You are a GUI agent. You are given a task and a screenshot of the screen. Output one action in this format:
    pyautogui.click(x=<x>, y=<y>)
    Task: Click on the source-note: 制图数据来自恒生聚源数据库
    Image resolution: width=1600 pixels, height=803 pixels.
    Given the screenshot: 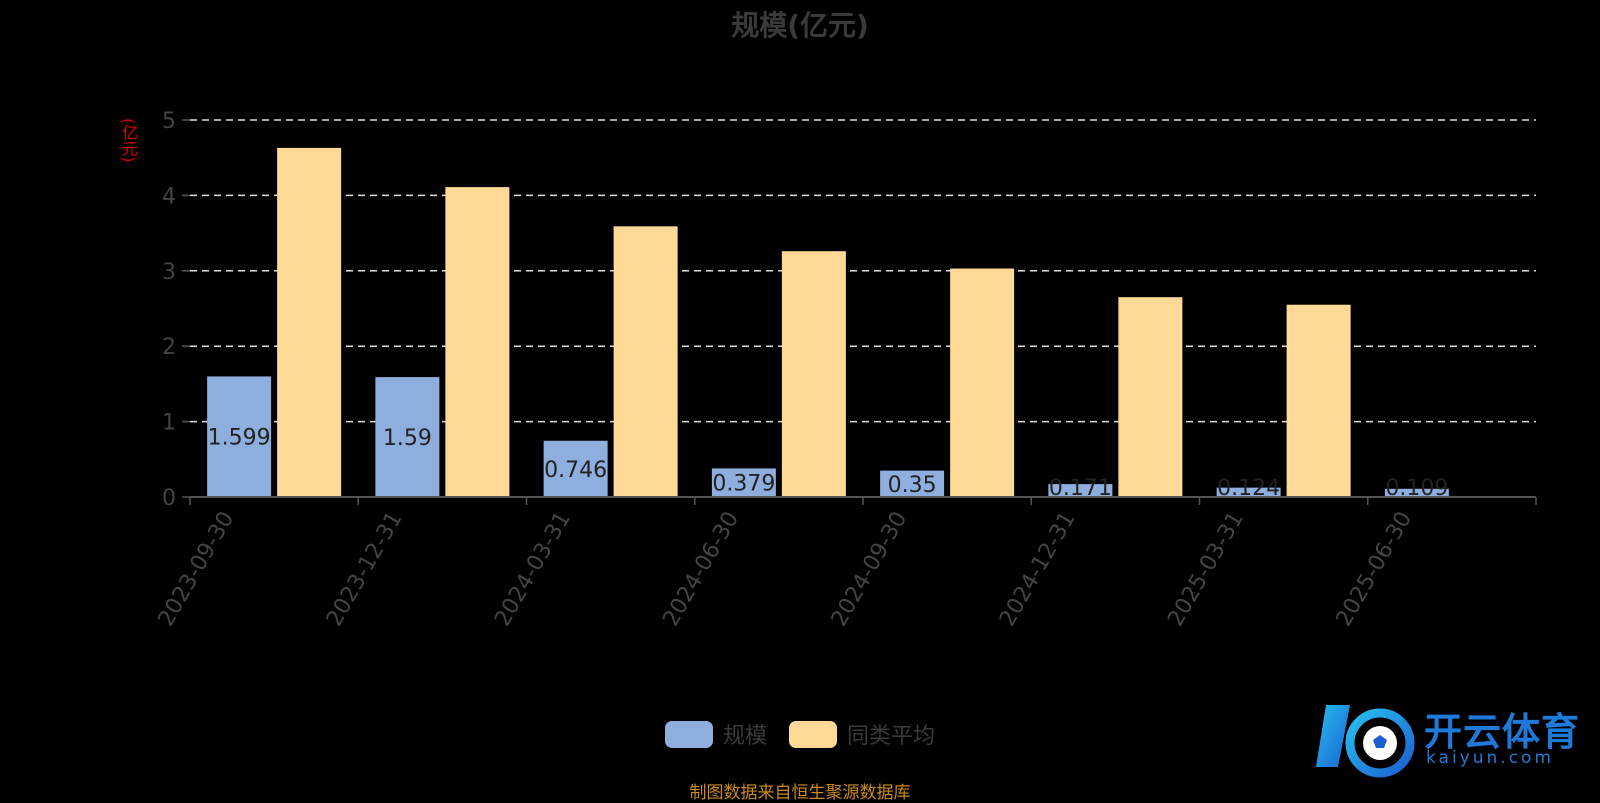 What is the action you would take?
    pyautogui.click(x=800, y=793)
    